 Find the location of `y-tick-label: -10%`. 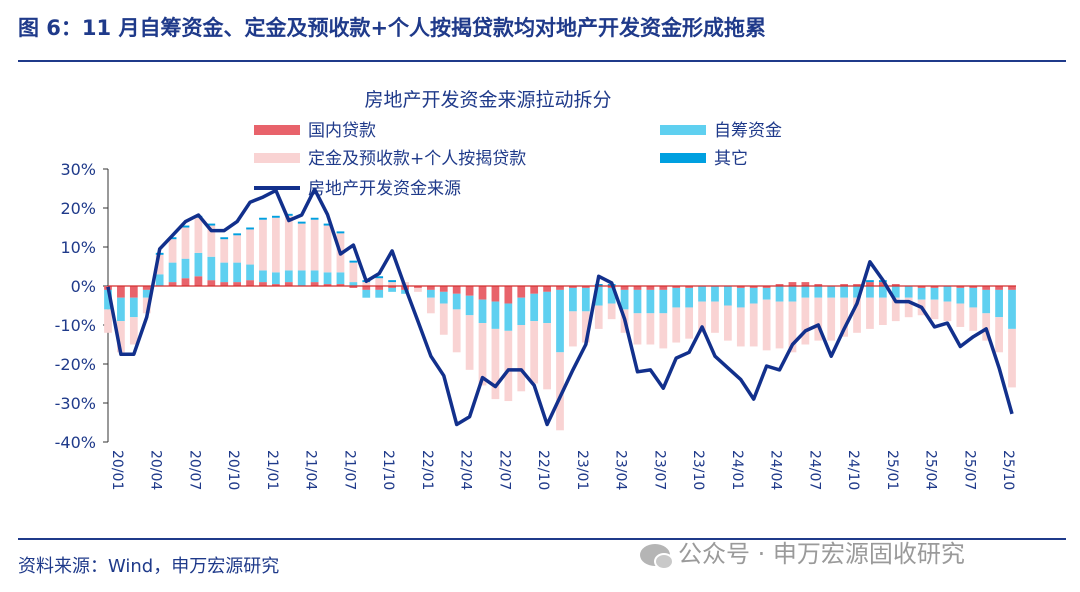

y-tick-label: -10% is located at coordinates (75, 325).